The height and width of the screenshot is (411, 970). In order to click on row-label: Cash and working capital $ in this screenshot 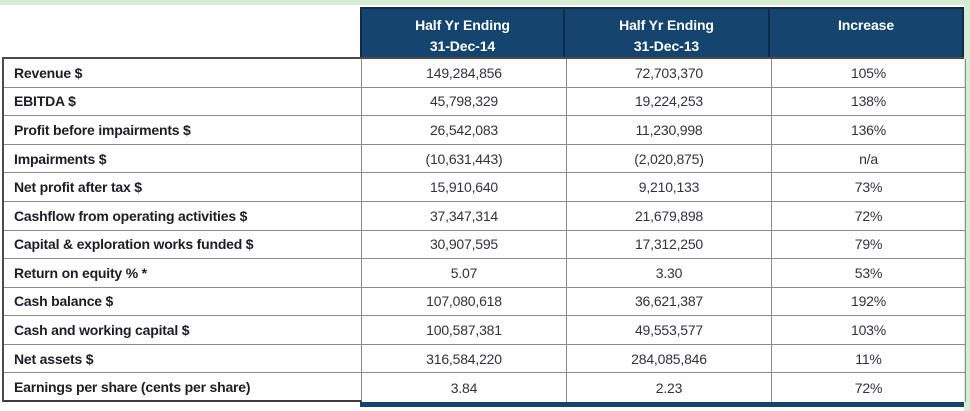, I will do `click(183, 330)`.